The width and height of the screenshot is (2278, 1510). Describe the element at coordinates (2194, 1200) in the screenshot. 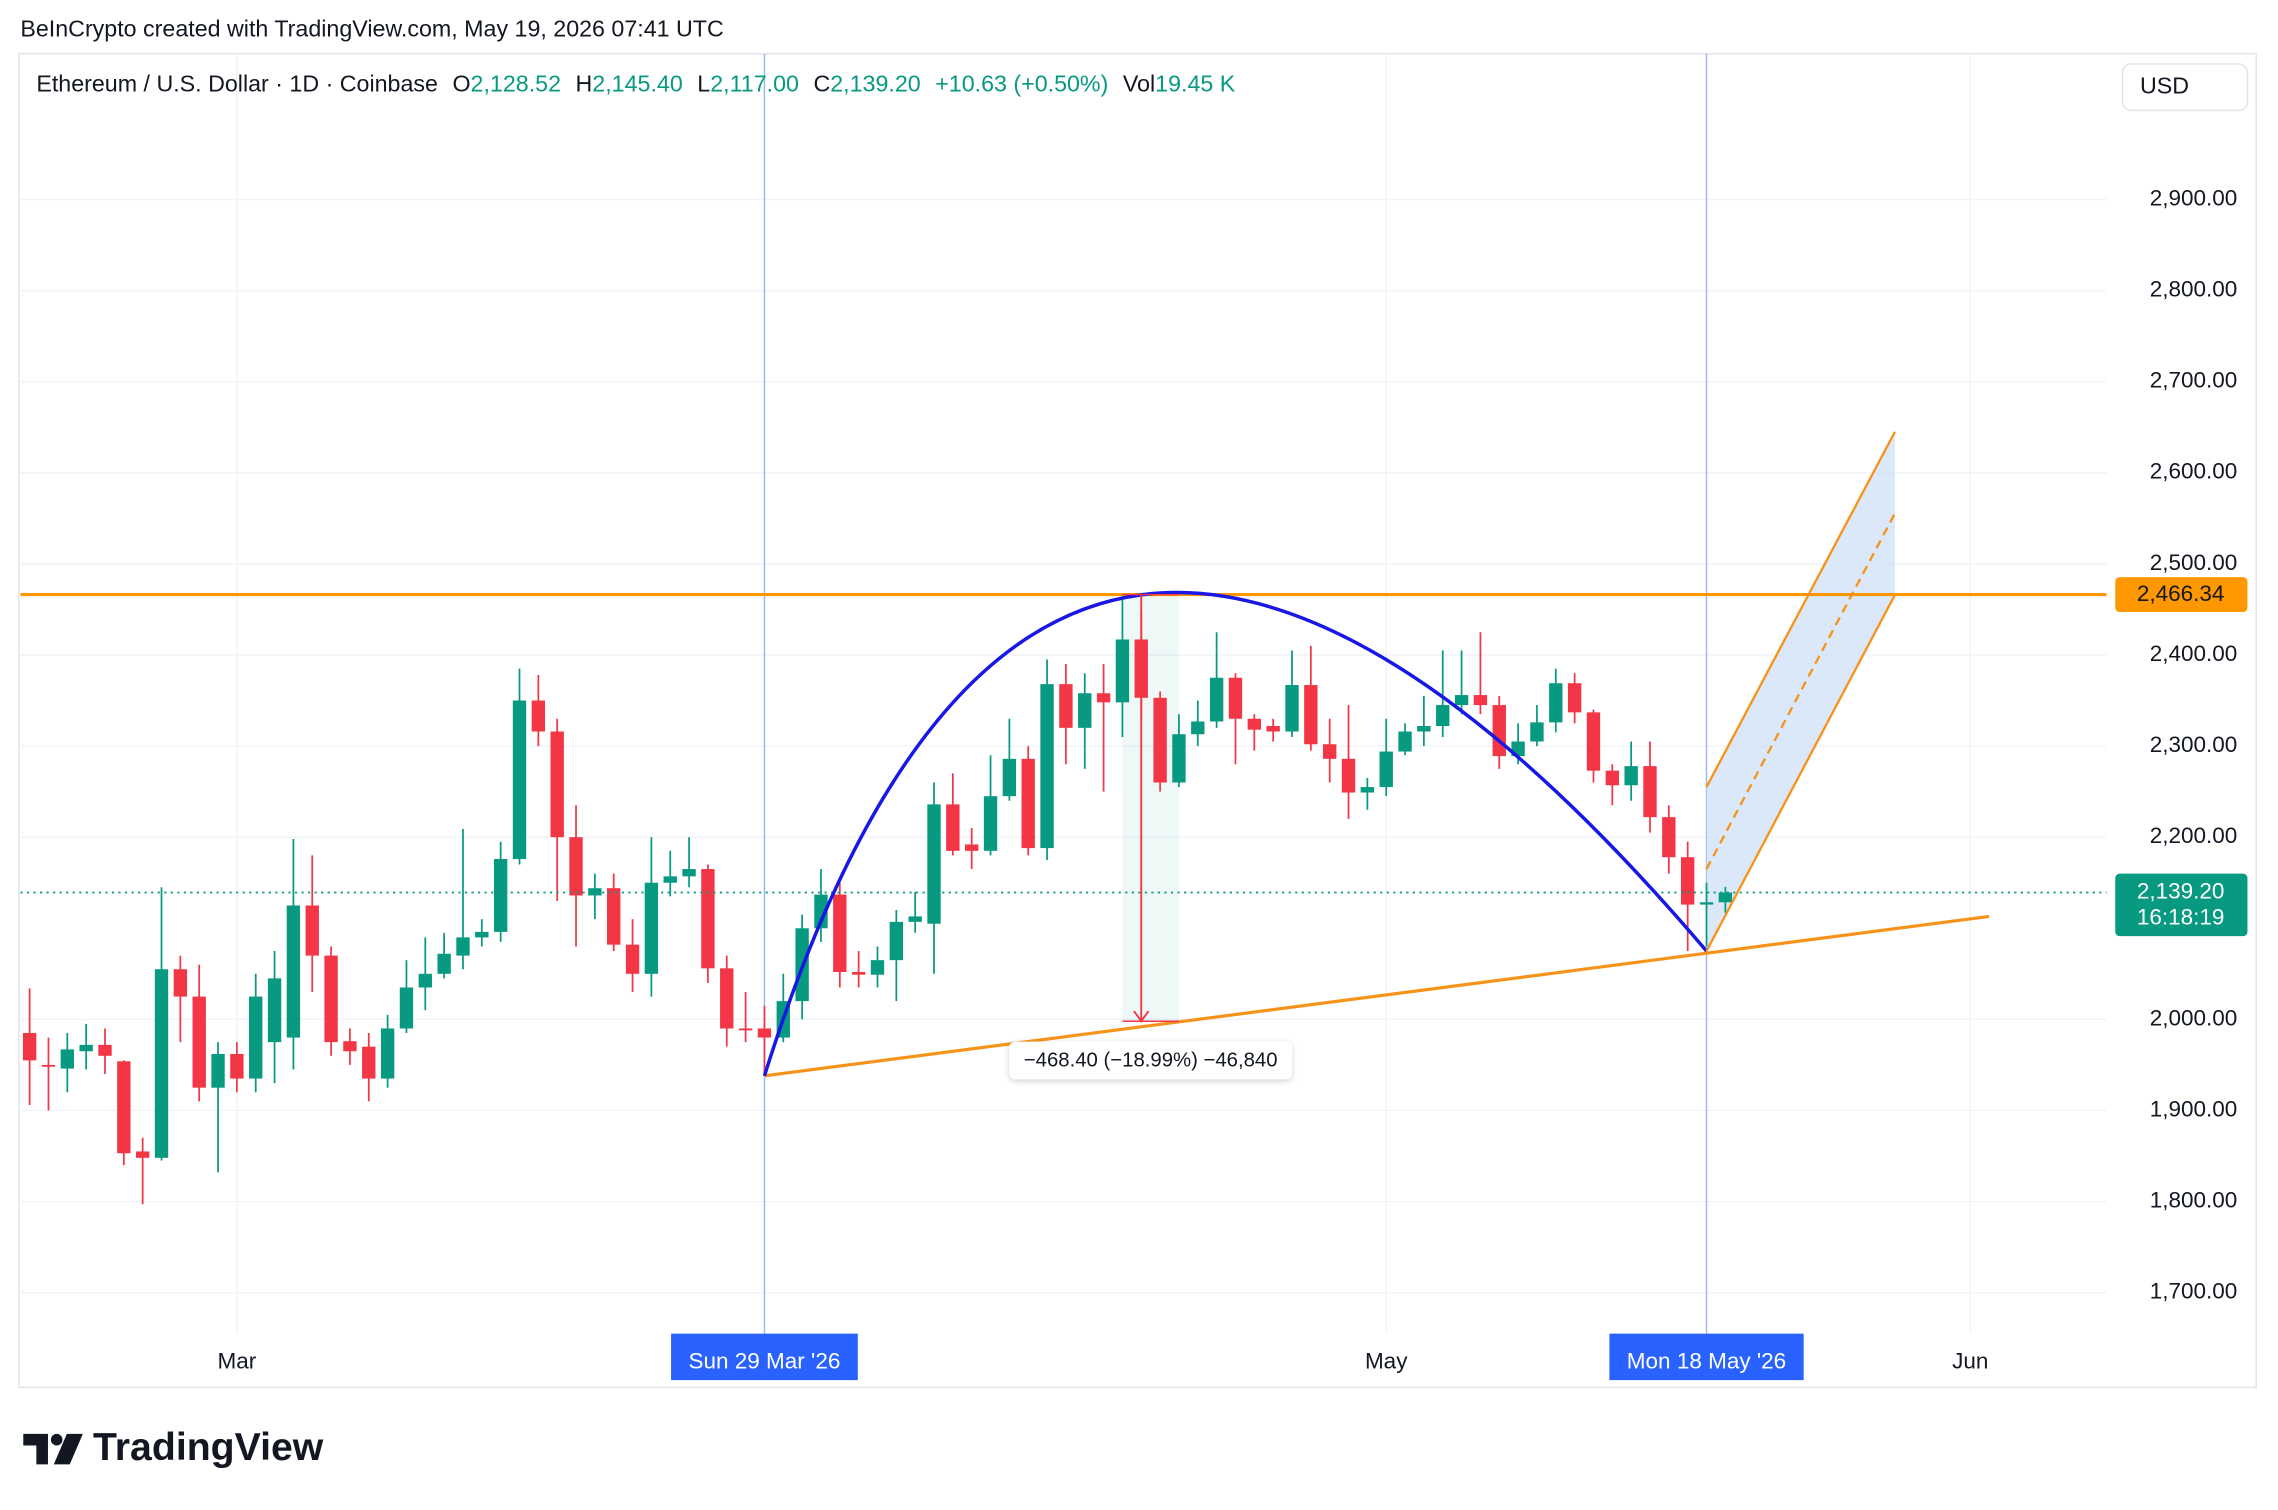

I see `y-tick-label: 1,800.00` at that location.